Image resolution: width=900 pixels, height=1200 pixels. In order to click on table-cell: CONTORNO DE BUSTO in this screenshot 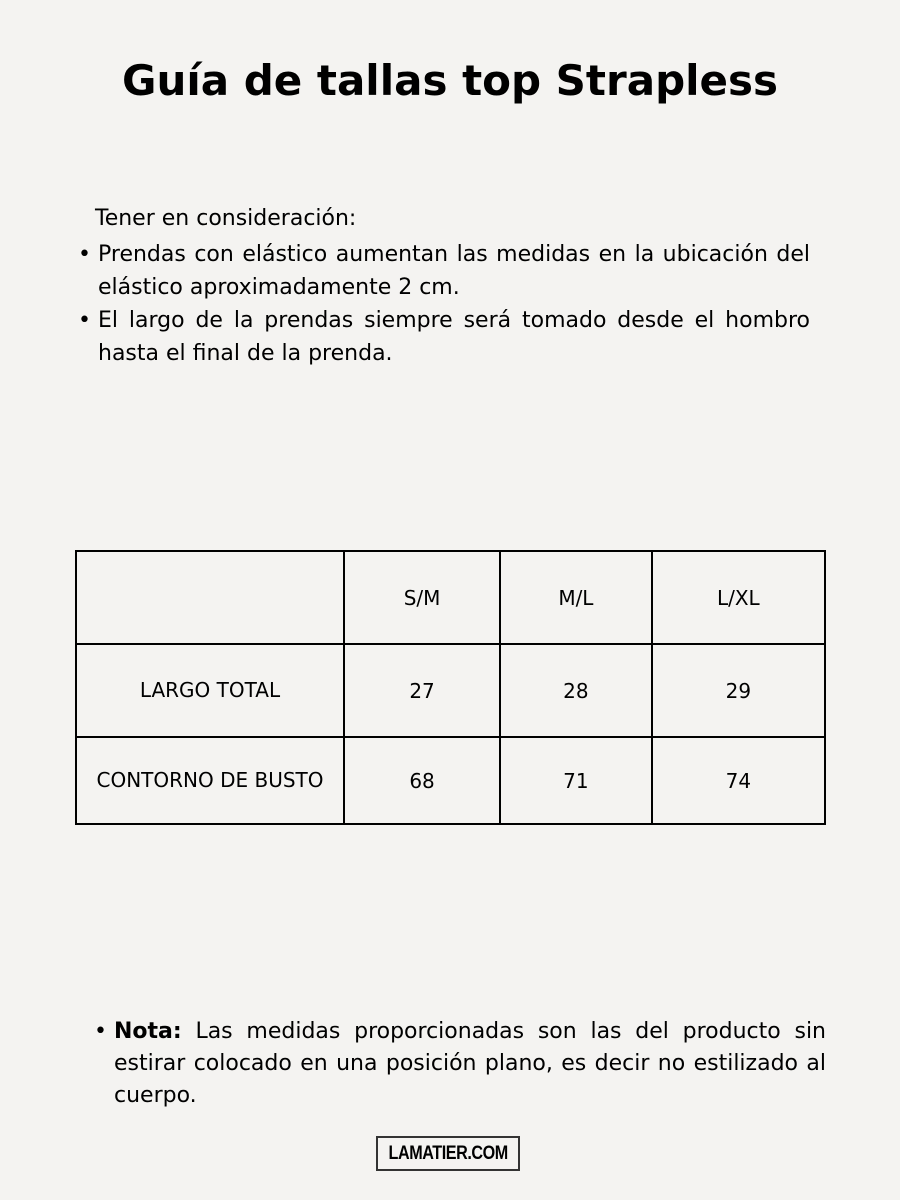, I will do `click(210, 780)`.